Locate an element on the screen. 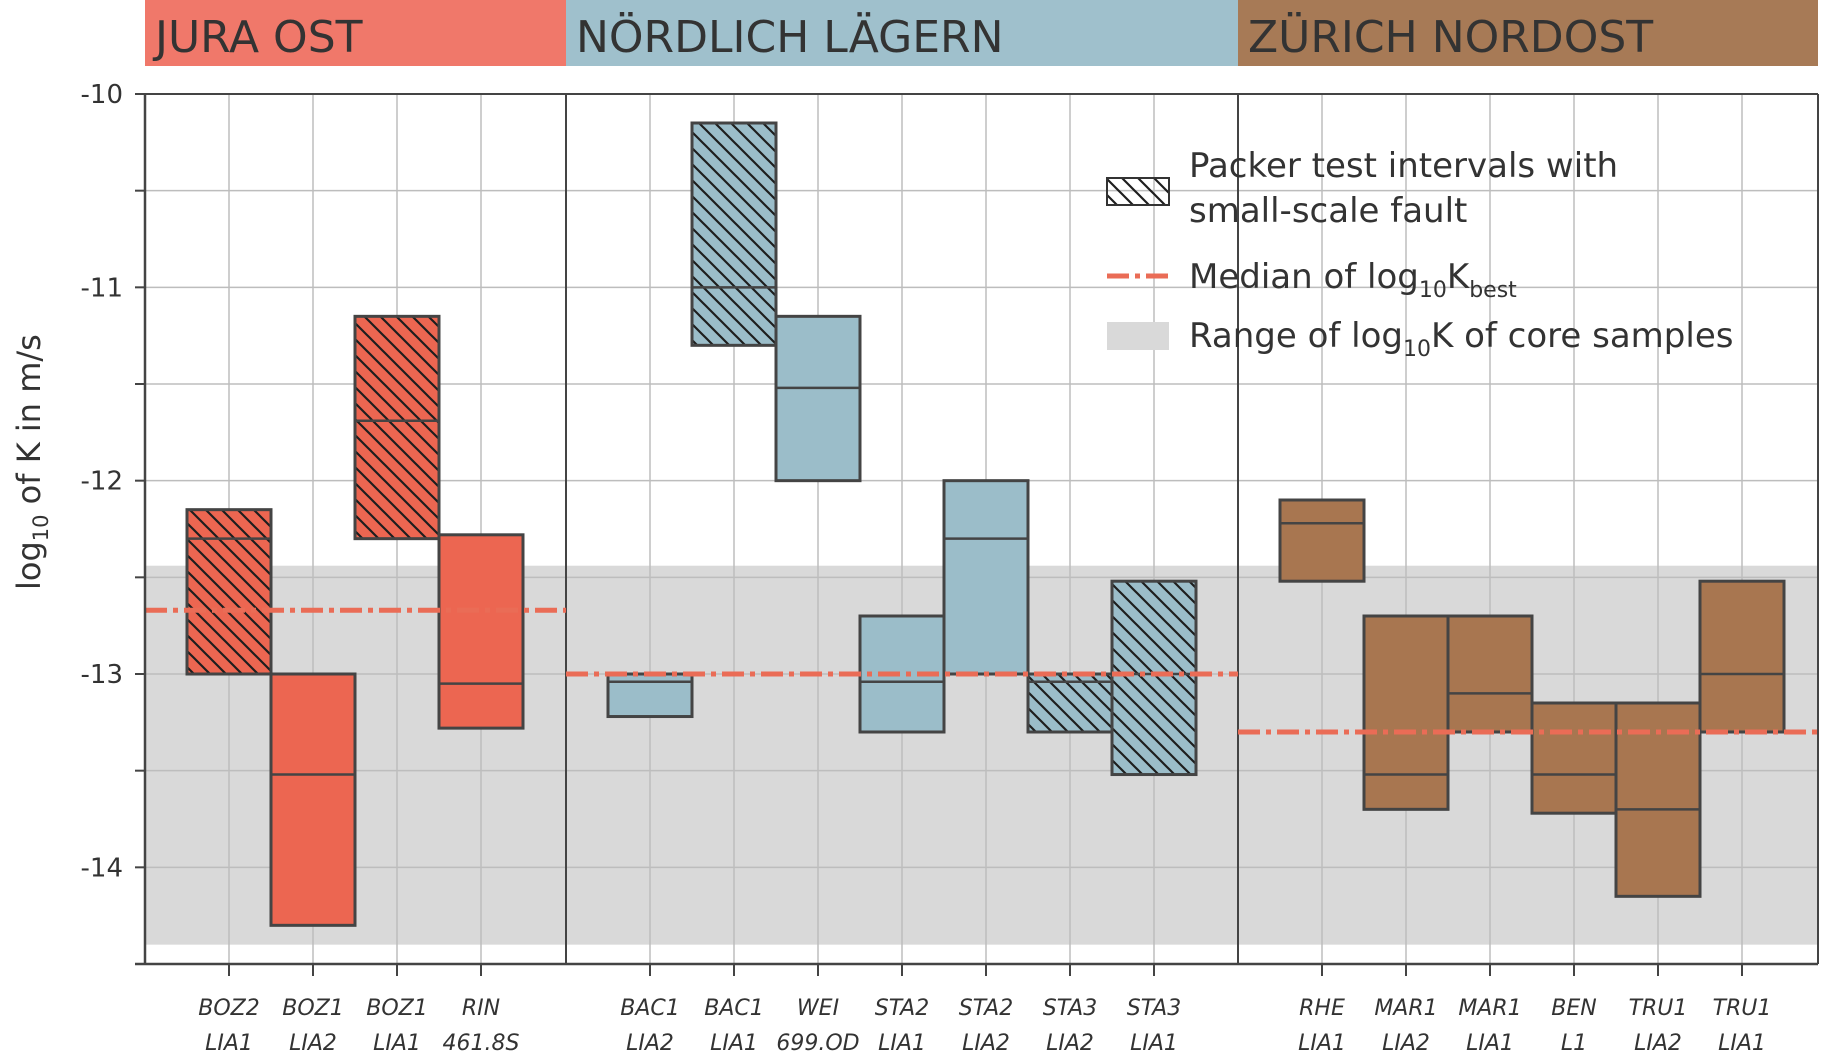 The image size is (1831, 1060). region-header-label: ZÜRICH NORDOST is located at coordinates (1450, 37).